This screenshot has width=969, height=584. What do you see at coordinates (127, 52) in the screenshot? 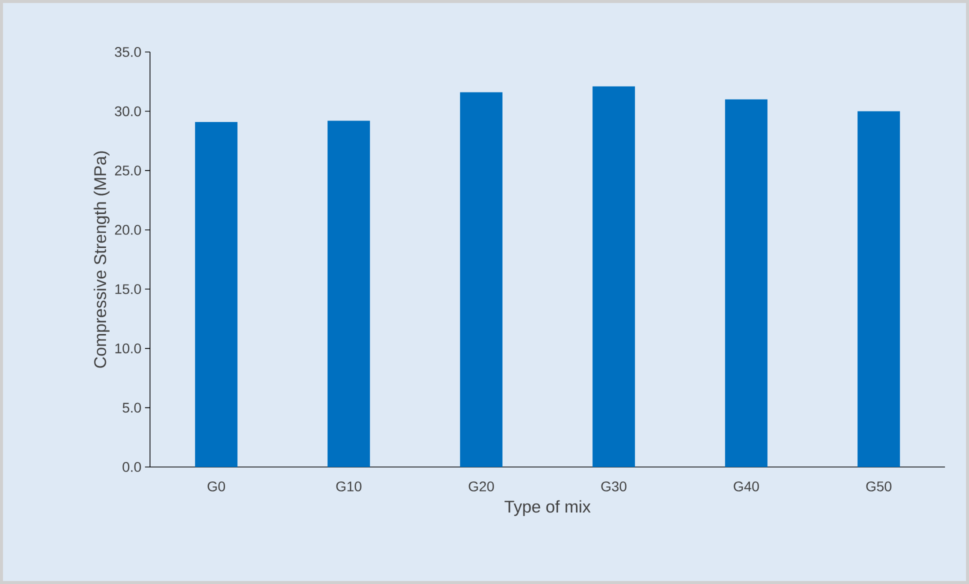
I see `y-tick-label: 35.0` at bounding box center [127, 52].